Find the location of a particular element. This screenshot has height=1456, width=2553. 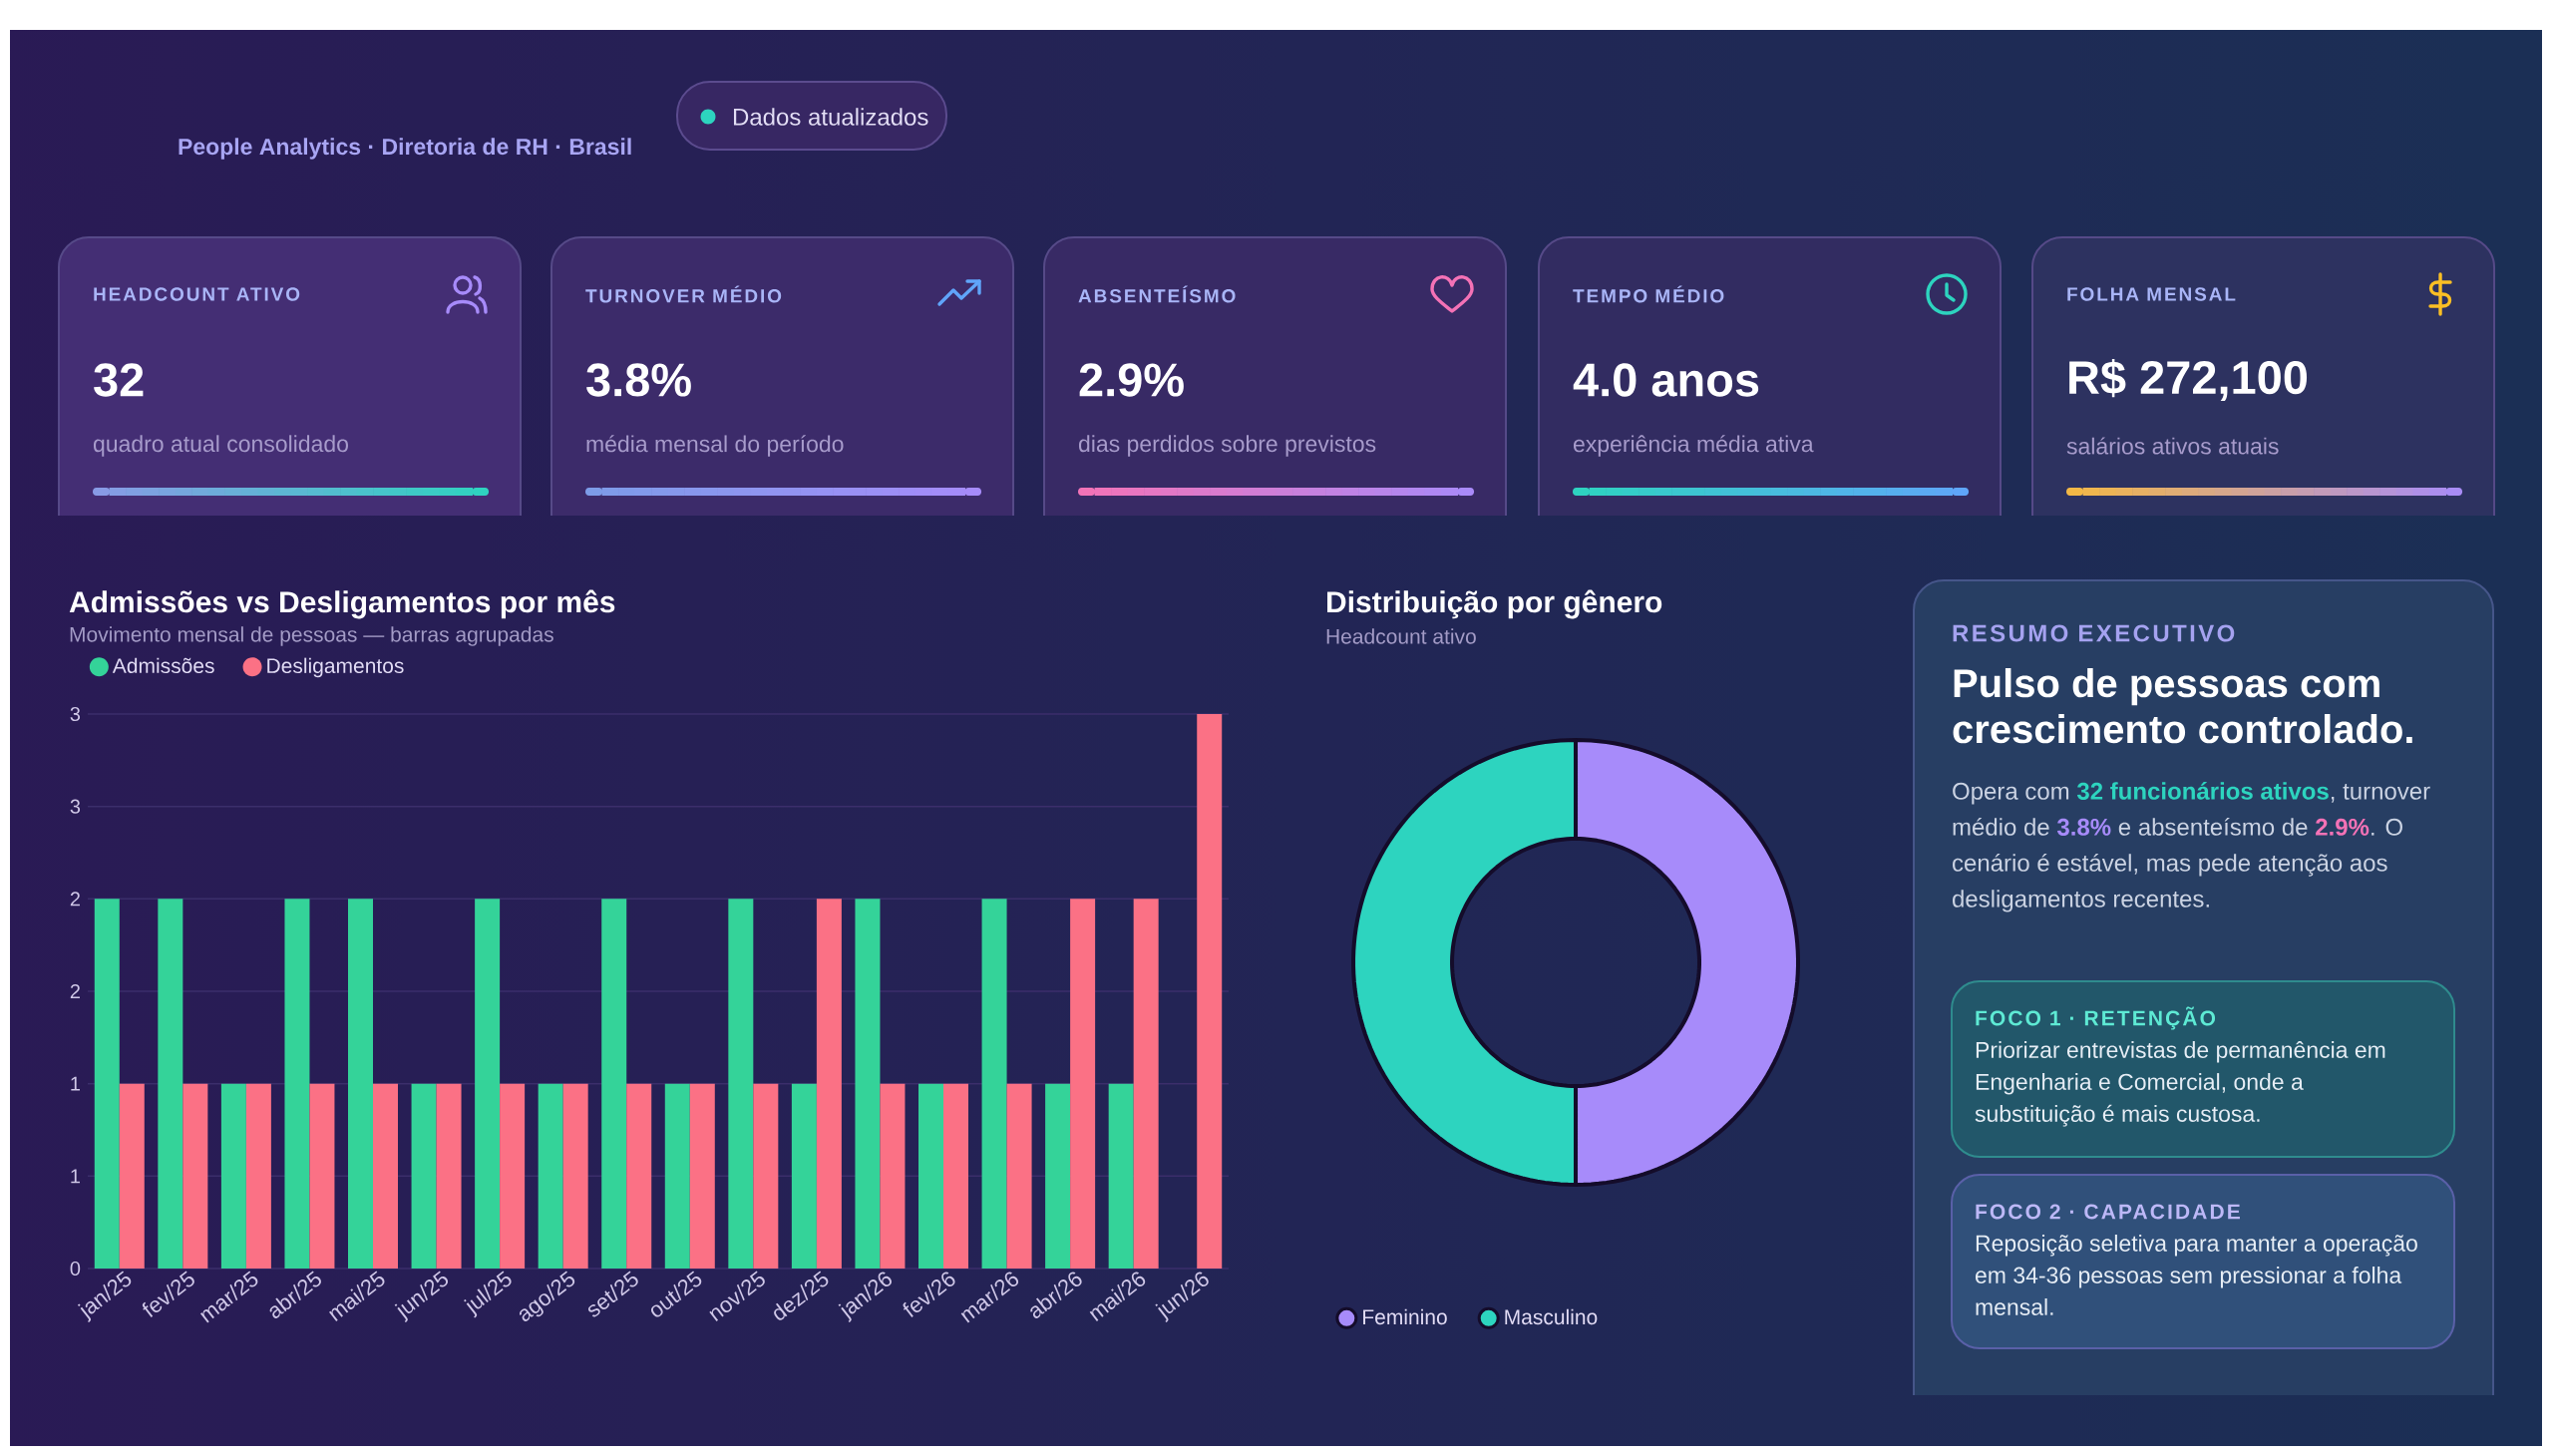

text: Reposição seletiva para manter a operação em 34-36 pessoas sem pressionar a folha mensal. is located at coordinates (2196, 1275).